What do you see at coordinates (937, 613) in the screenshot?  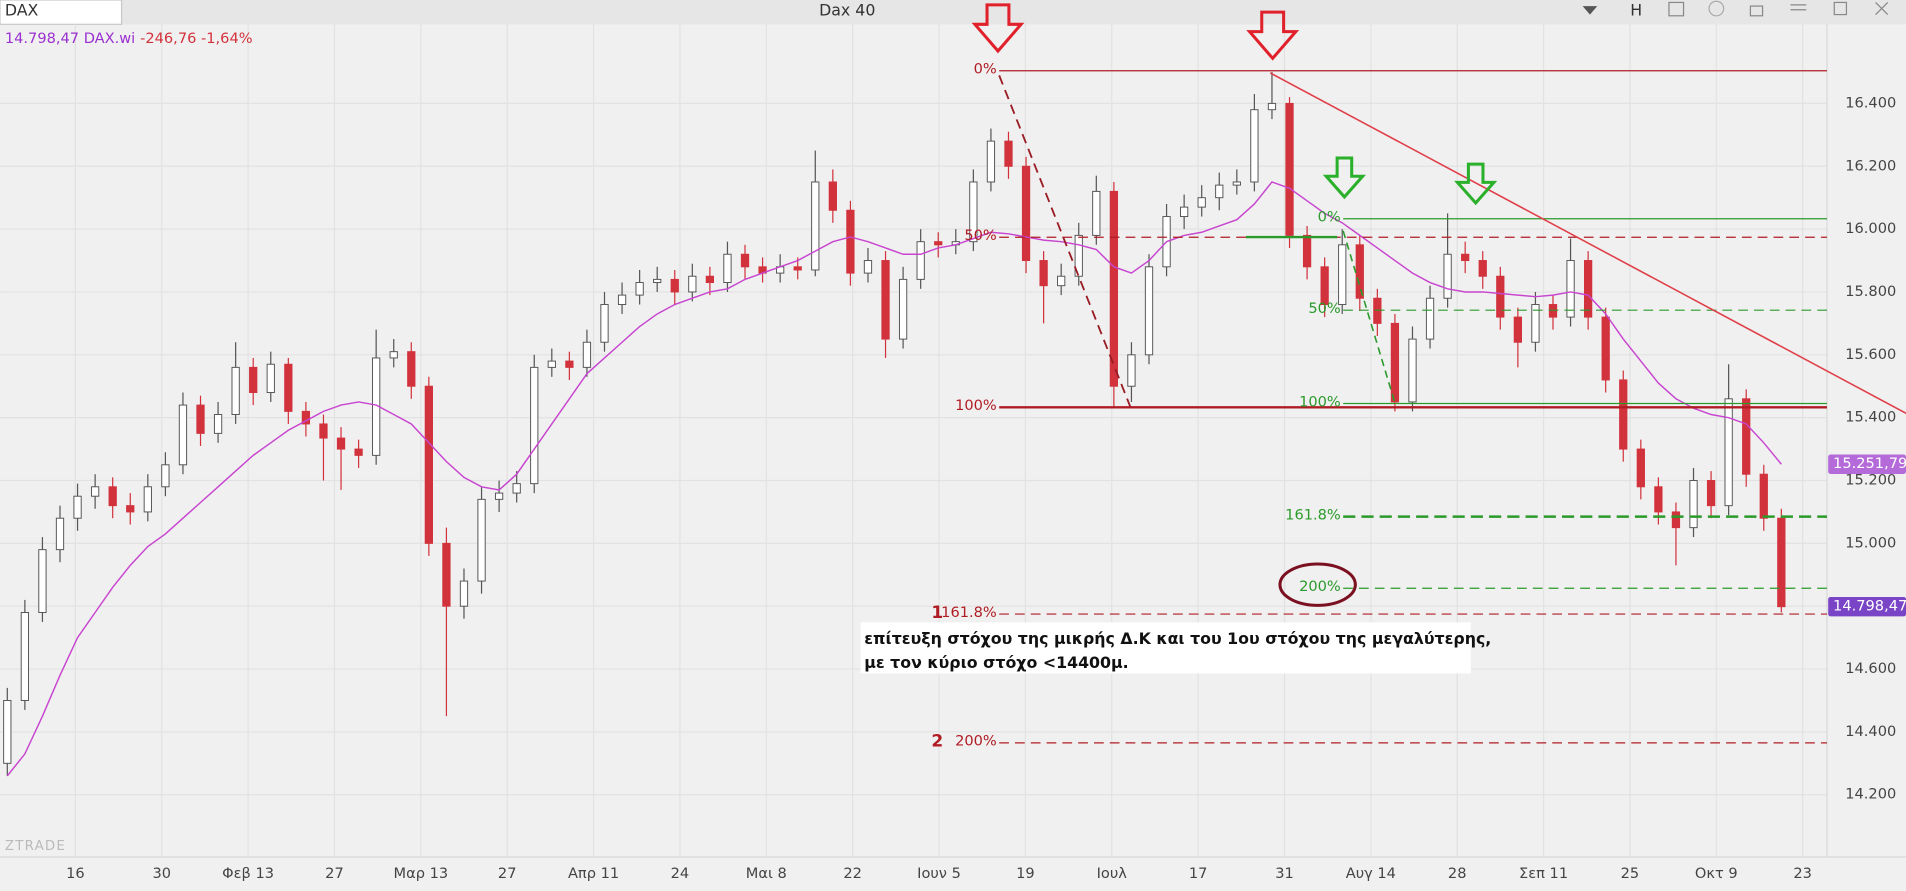 I see `fib-tag: 1` at bounding box center [937, 613].